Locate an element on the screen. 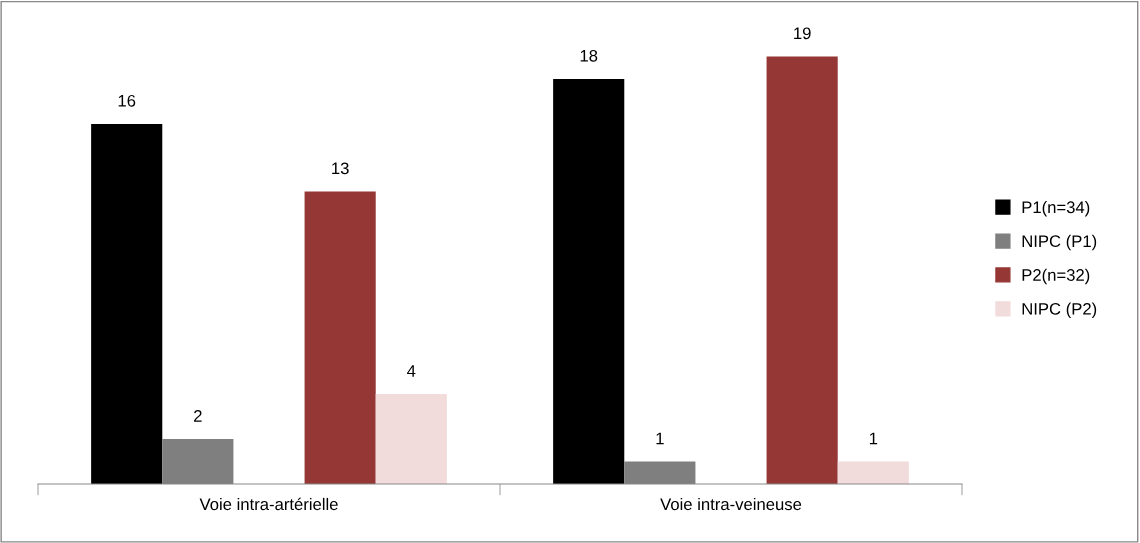 The height and width of the screenshot is (543, 1140). legend-label: NIPC (P2) is located at coordinates (1059, 310).